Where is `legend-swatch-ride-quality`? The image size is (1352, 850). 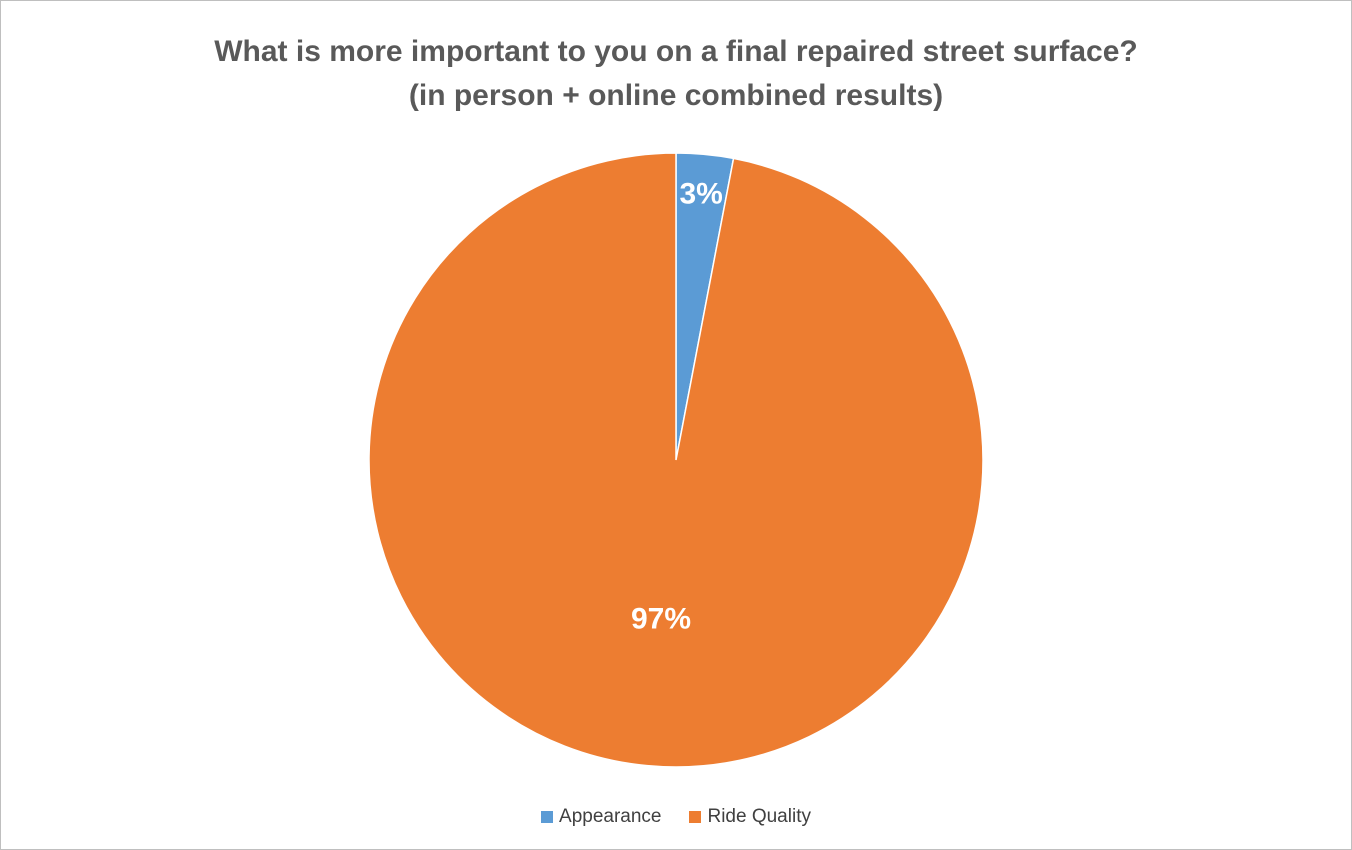 legend-swatch-ride-quality is located at coordinates (695, 817).